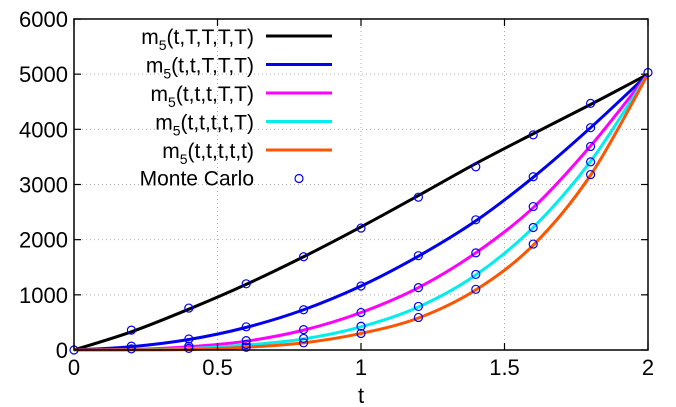  Describe the element at coordinates (208, 153) in the screenshot. I see `legend-label-5: m5(t,t,t,t,t)` at that location.